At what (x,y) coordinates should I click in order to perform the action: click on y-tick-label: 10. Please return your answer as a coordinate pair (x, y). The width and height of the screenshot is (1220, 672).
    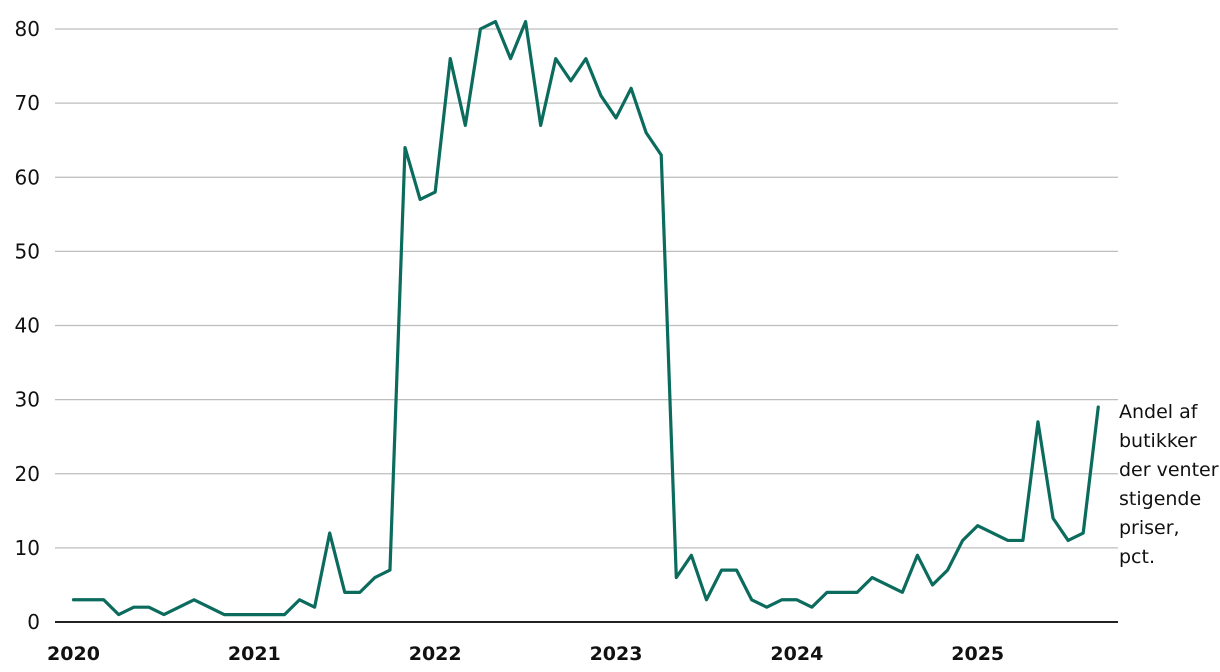
    Looking at the image, I should click on (27, 548).